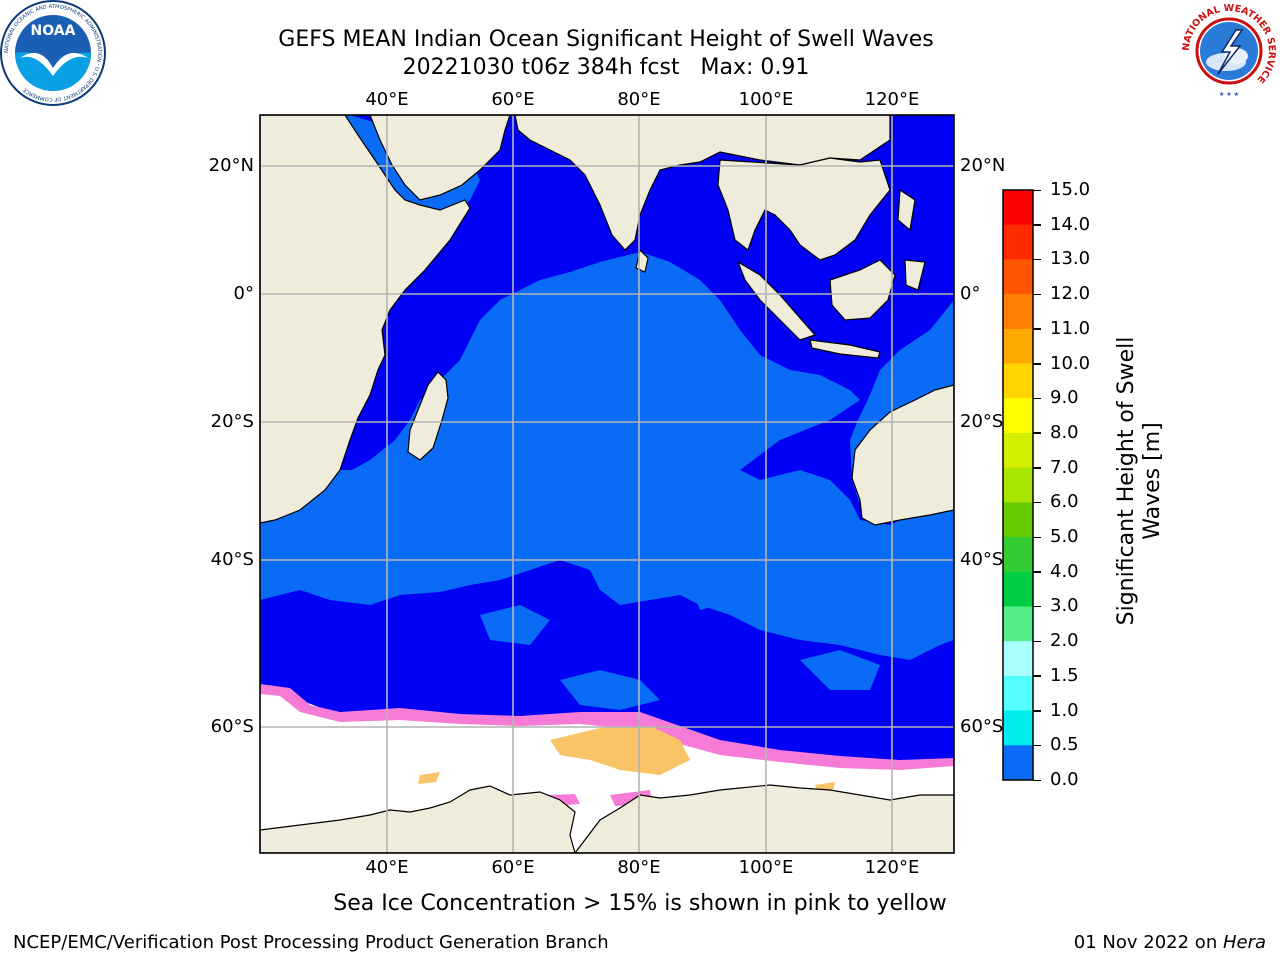  I want to click on sea-ice-pink, so click(607, 727).